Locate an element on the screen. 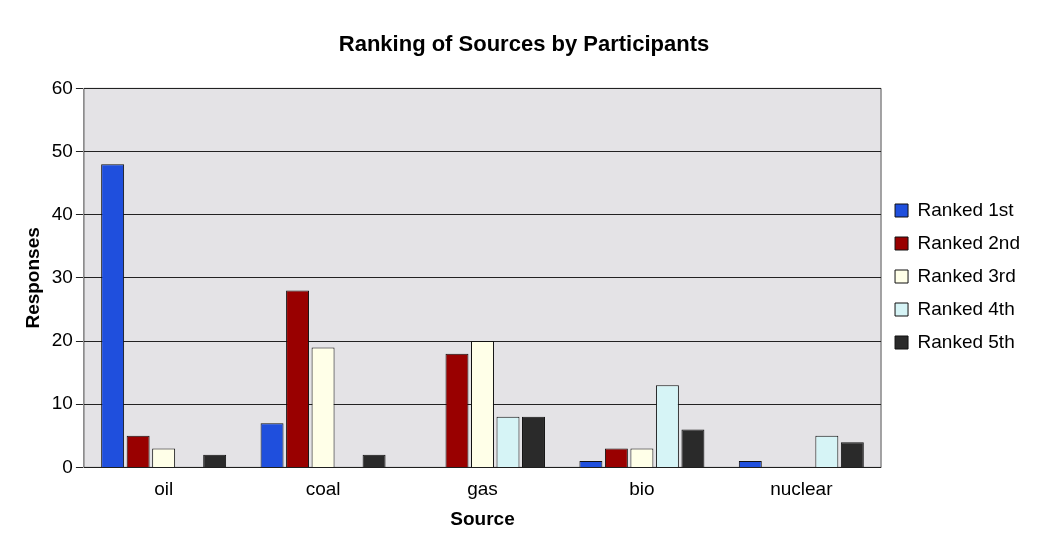  chart-title: Ranking of Sources by Participants is located at coordinates (524, 44).